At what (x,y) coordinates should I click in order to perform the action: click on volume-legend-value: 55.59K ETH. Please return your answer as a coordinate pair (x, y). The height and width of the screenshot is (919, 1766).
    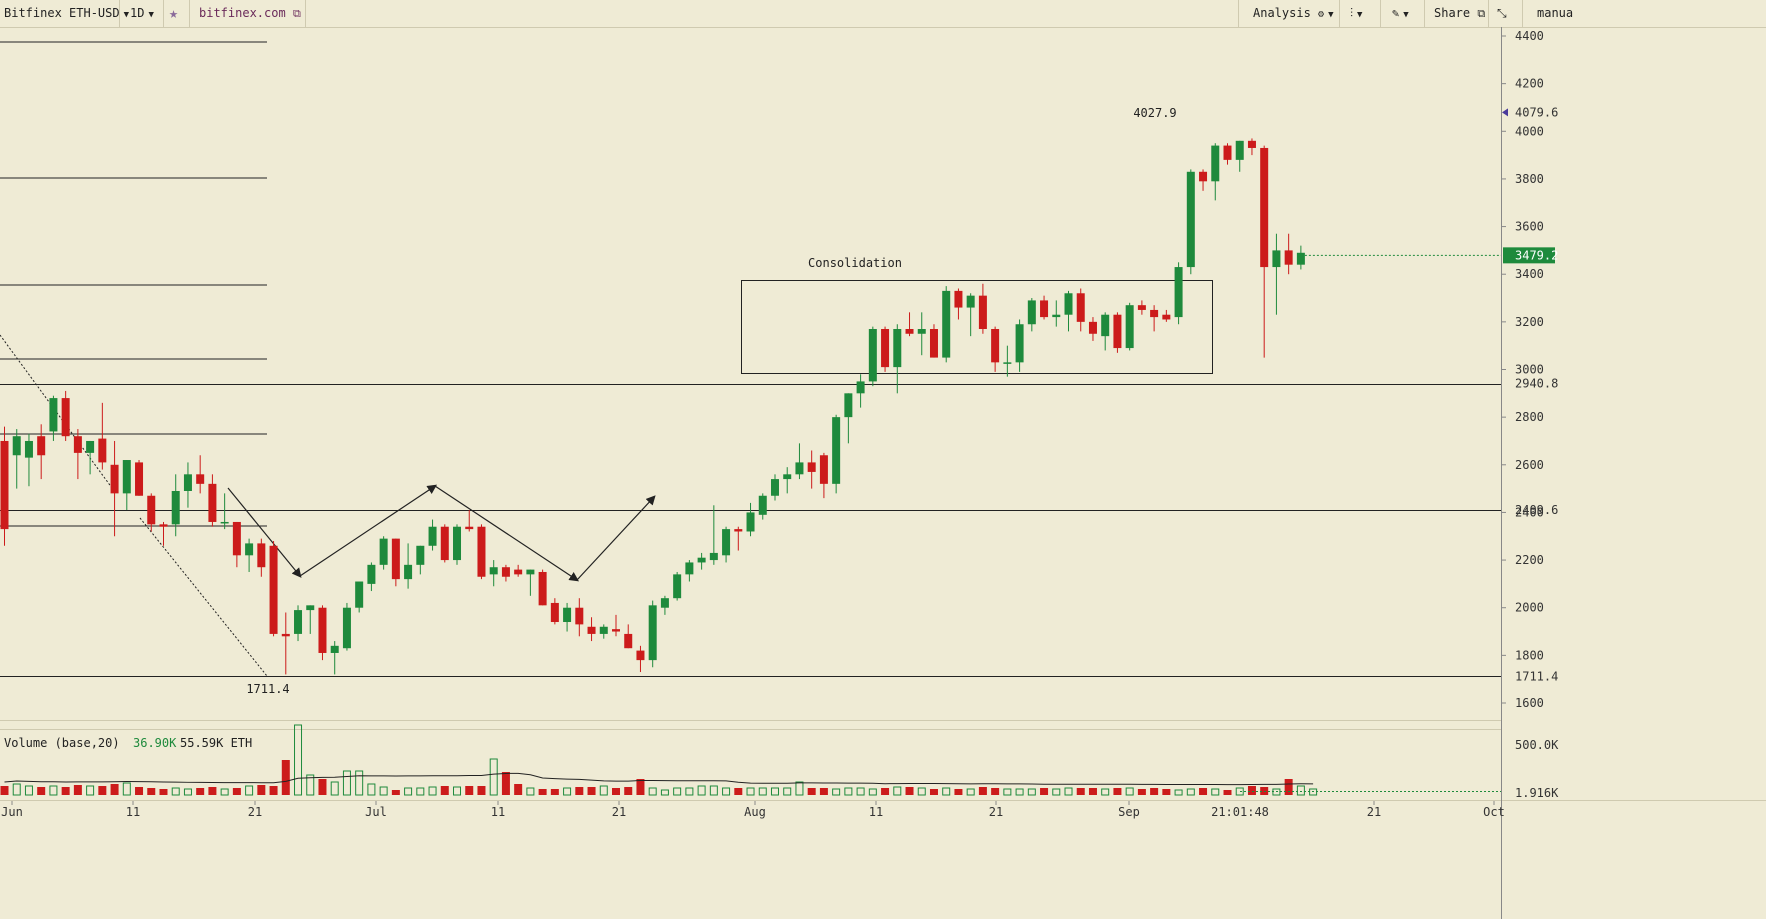
    Looking at the image, I should click on (216, 743).